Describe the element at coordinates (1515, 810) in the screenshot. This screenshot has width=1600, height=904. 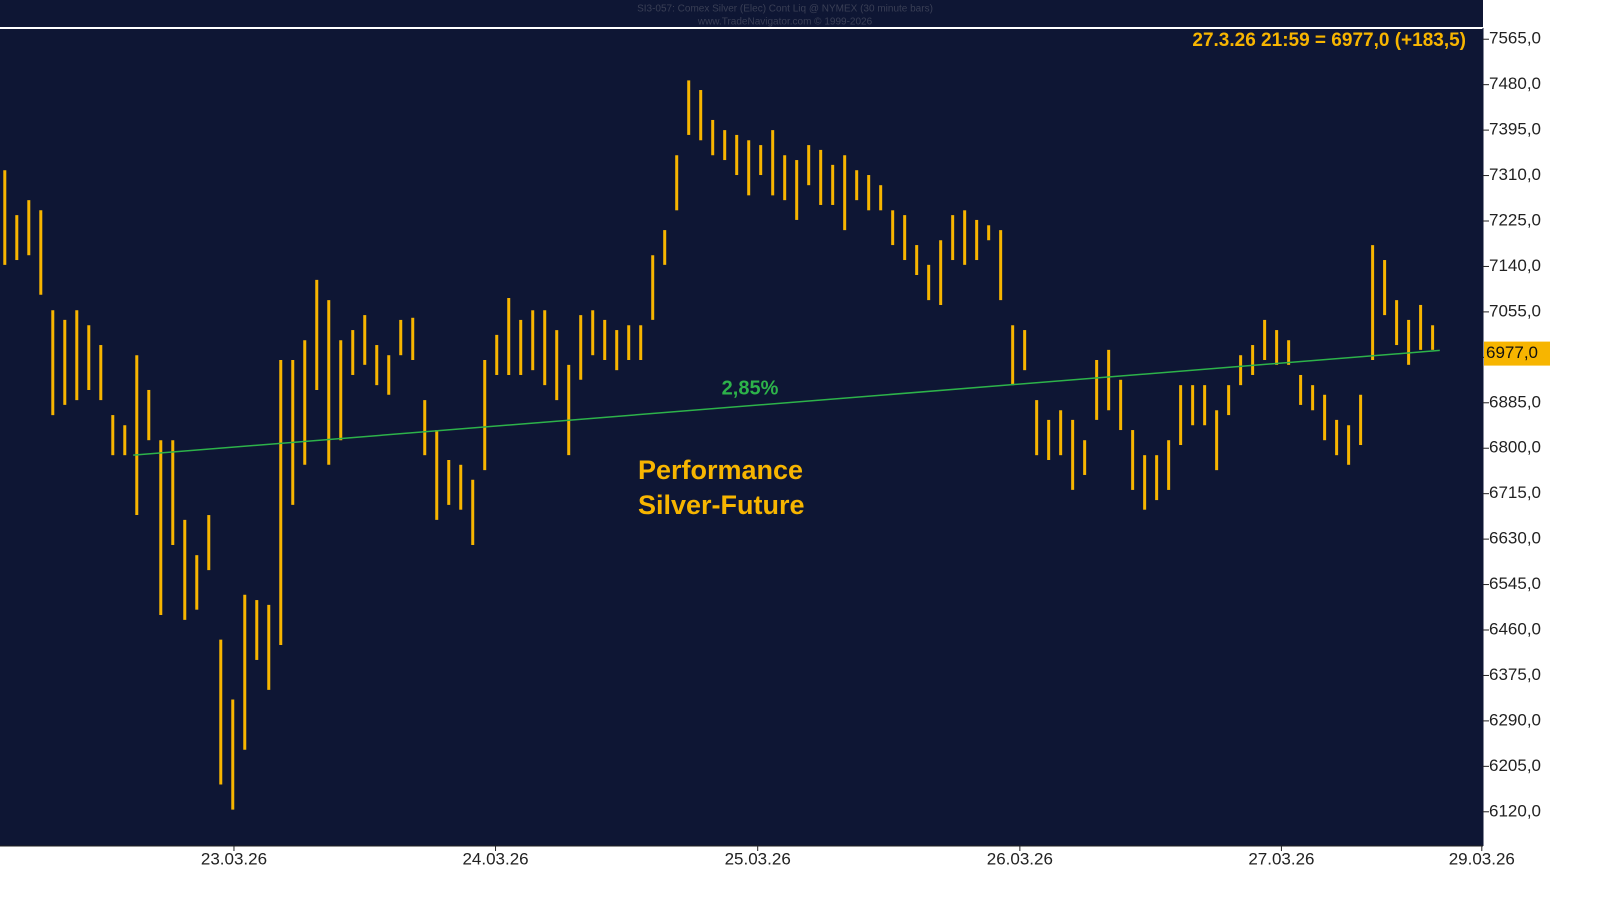
I see `y-tick-label: 6120,0` at that location.